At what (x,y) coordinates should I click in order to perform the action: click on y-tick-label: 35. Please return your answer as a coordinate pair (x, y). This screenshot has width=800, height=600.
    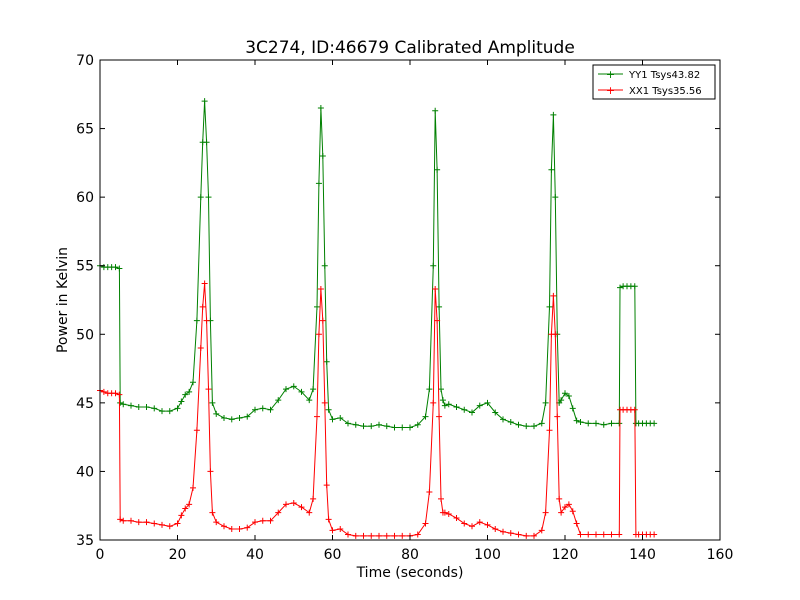
    Looking at the image, I should click on (85, 541).